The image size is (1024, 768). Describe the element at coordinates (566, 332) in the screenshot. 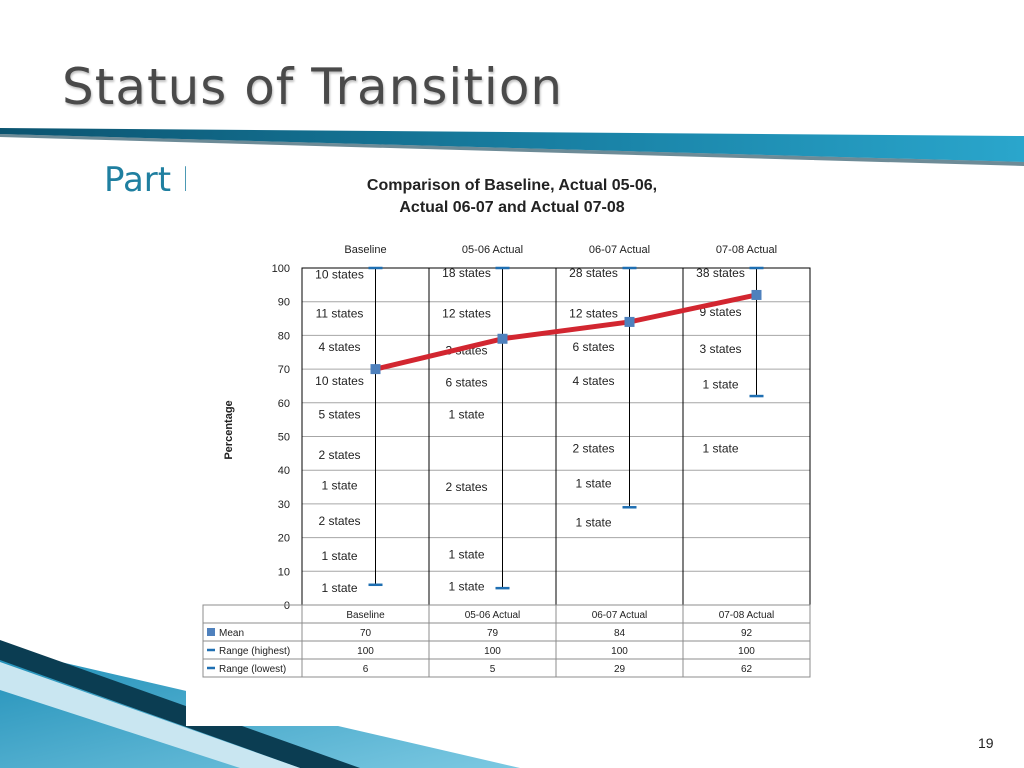

I see `mean-series-line` at that location.